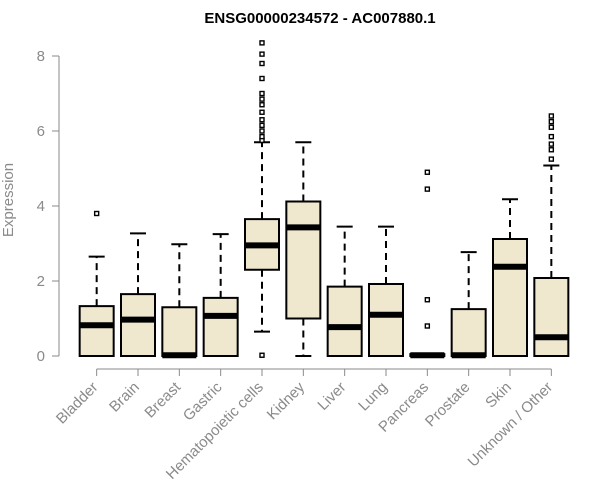 The image size is (600, 500). I want to click on x-tick-label: Breast, so click(162, 399).